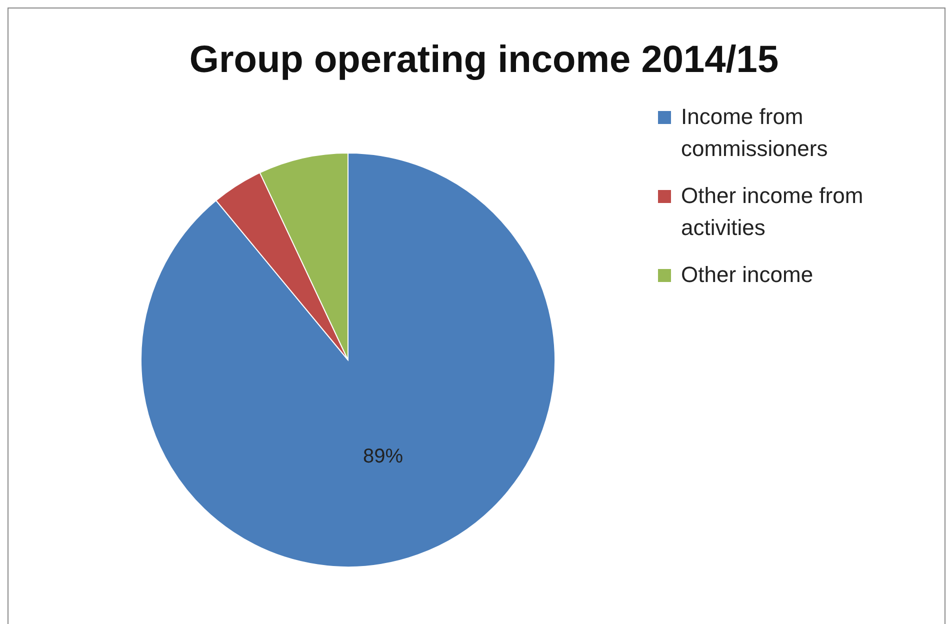 This screenshot has width=947, height=624. Describe the element at coordinates (747, 274) in the screenshot. I see `legend-label: Other income` at that location.